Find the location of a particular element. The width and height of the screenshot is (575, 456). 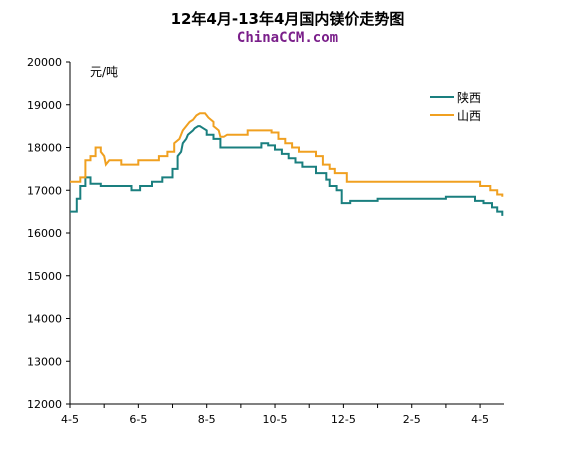

x-tick-label: 8-5 is located at coordinates (207, 419).